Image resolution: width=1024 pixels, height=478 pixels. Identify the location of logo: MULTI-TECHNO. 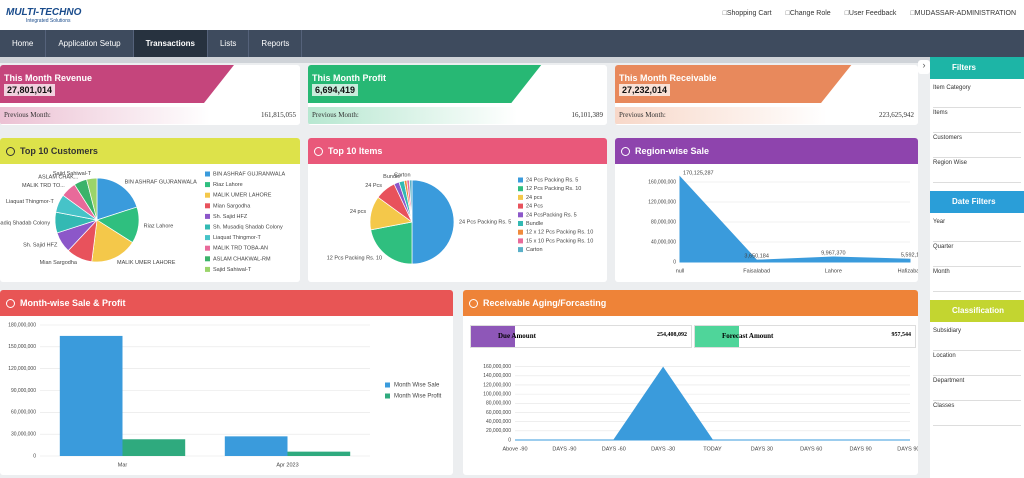
(44, 12).